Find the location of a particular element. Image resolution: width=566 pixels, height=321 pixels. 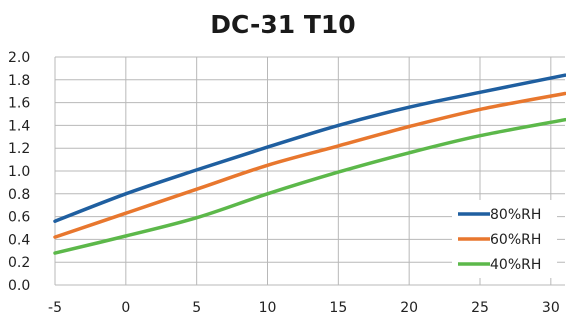

x-tick-label: 5 is located at coordinates (196, 308).